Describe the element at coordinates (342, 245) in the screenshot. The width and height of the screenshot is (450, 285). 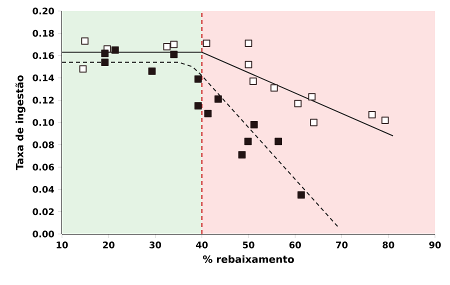
I see `x-tick-label: 70` at that location.